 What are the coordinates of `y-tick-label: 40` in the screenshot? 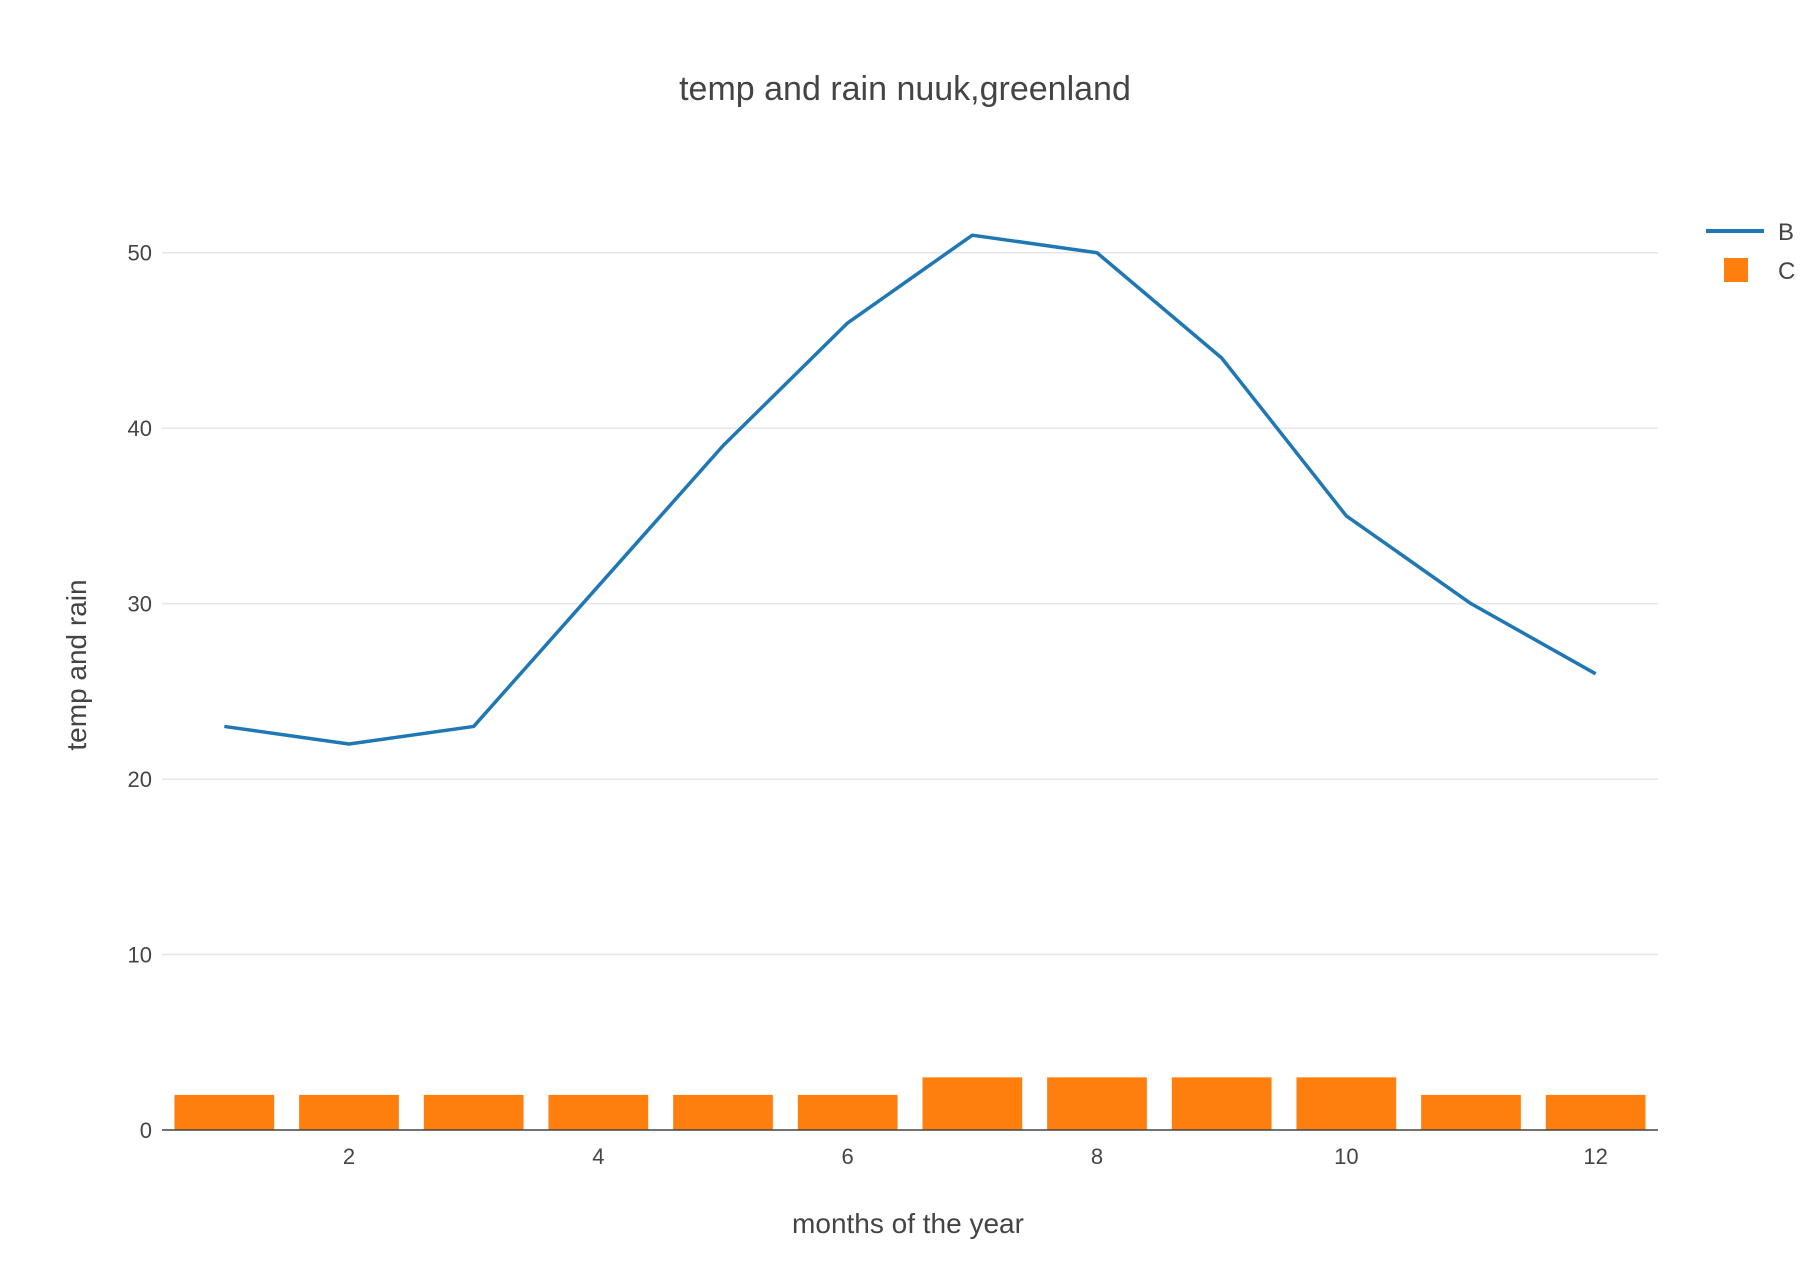 It's located at (140, 428).